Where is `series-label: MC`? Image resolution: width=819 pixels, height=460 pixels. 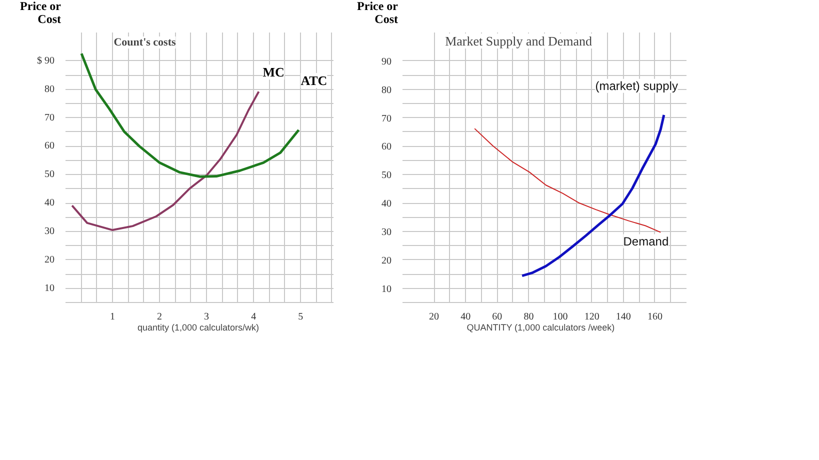
series-label: MC is located at coordinates (273, 72).